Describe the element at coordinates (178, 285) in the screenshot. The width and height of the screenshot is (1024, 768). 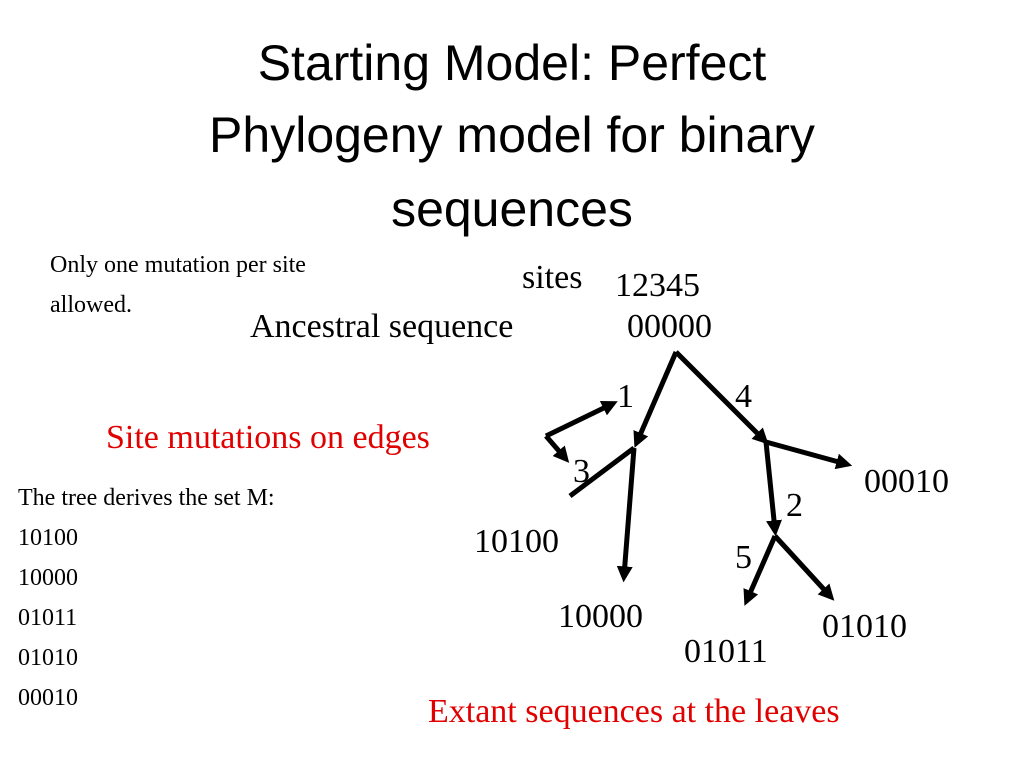
I see `note: Only one mutation per site allowed.` at that location.